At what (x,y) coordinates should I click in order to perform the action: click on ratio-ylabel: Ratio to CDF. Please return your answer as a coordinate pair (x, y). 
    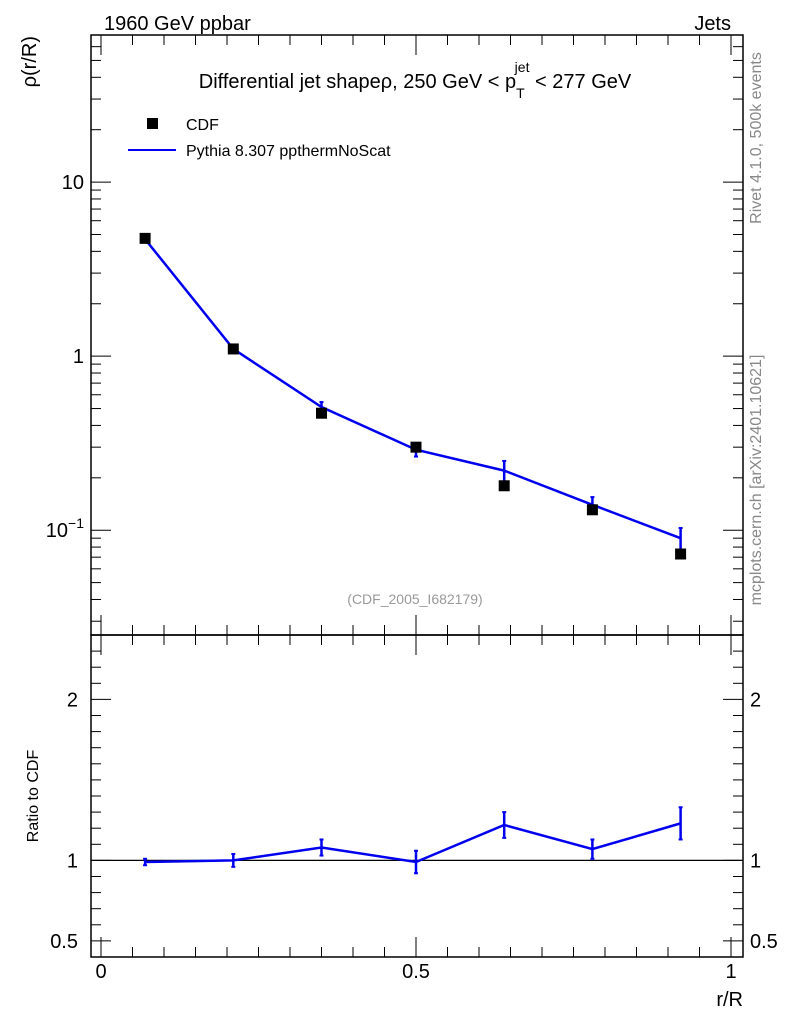
    Looking at the image, I should click on (33, 796).